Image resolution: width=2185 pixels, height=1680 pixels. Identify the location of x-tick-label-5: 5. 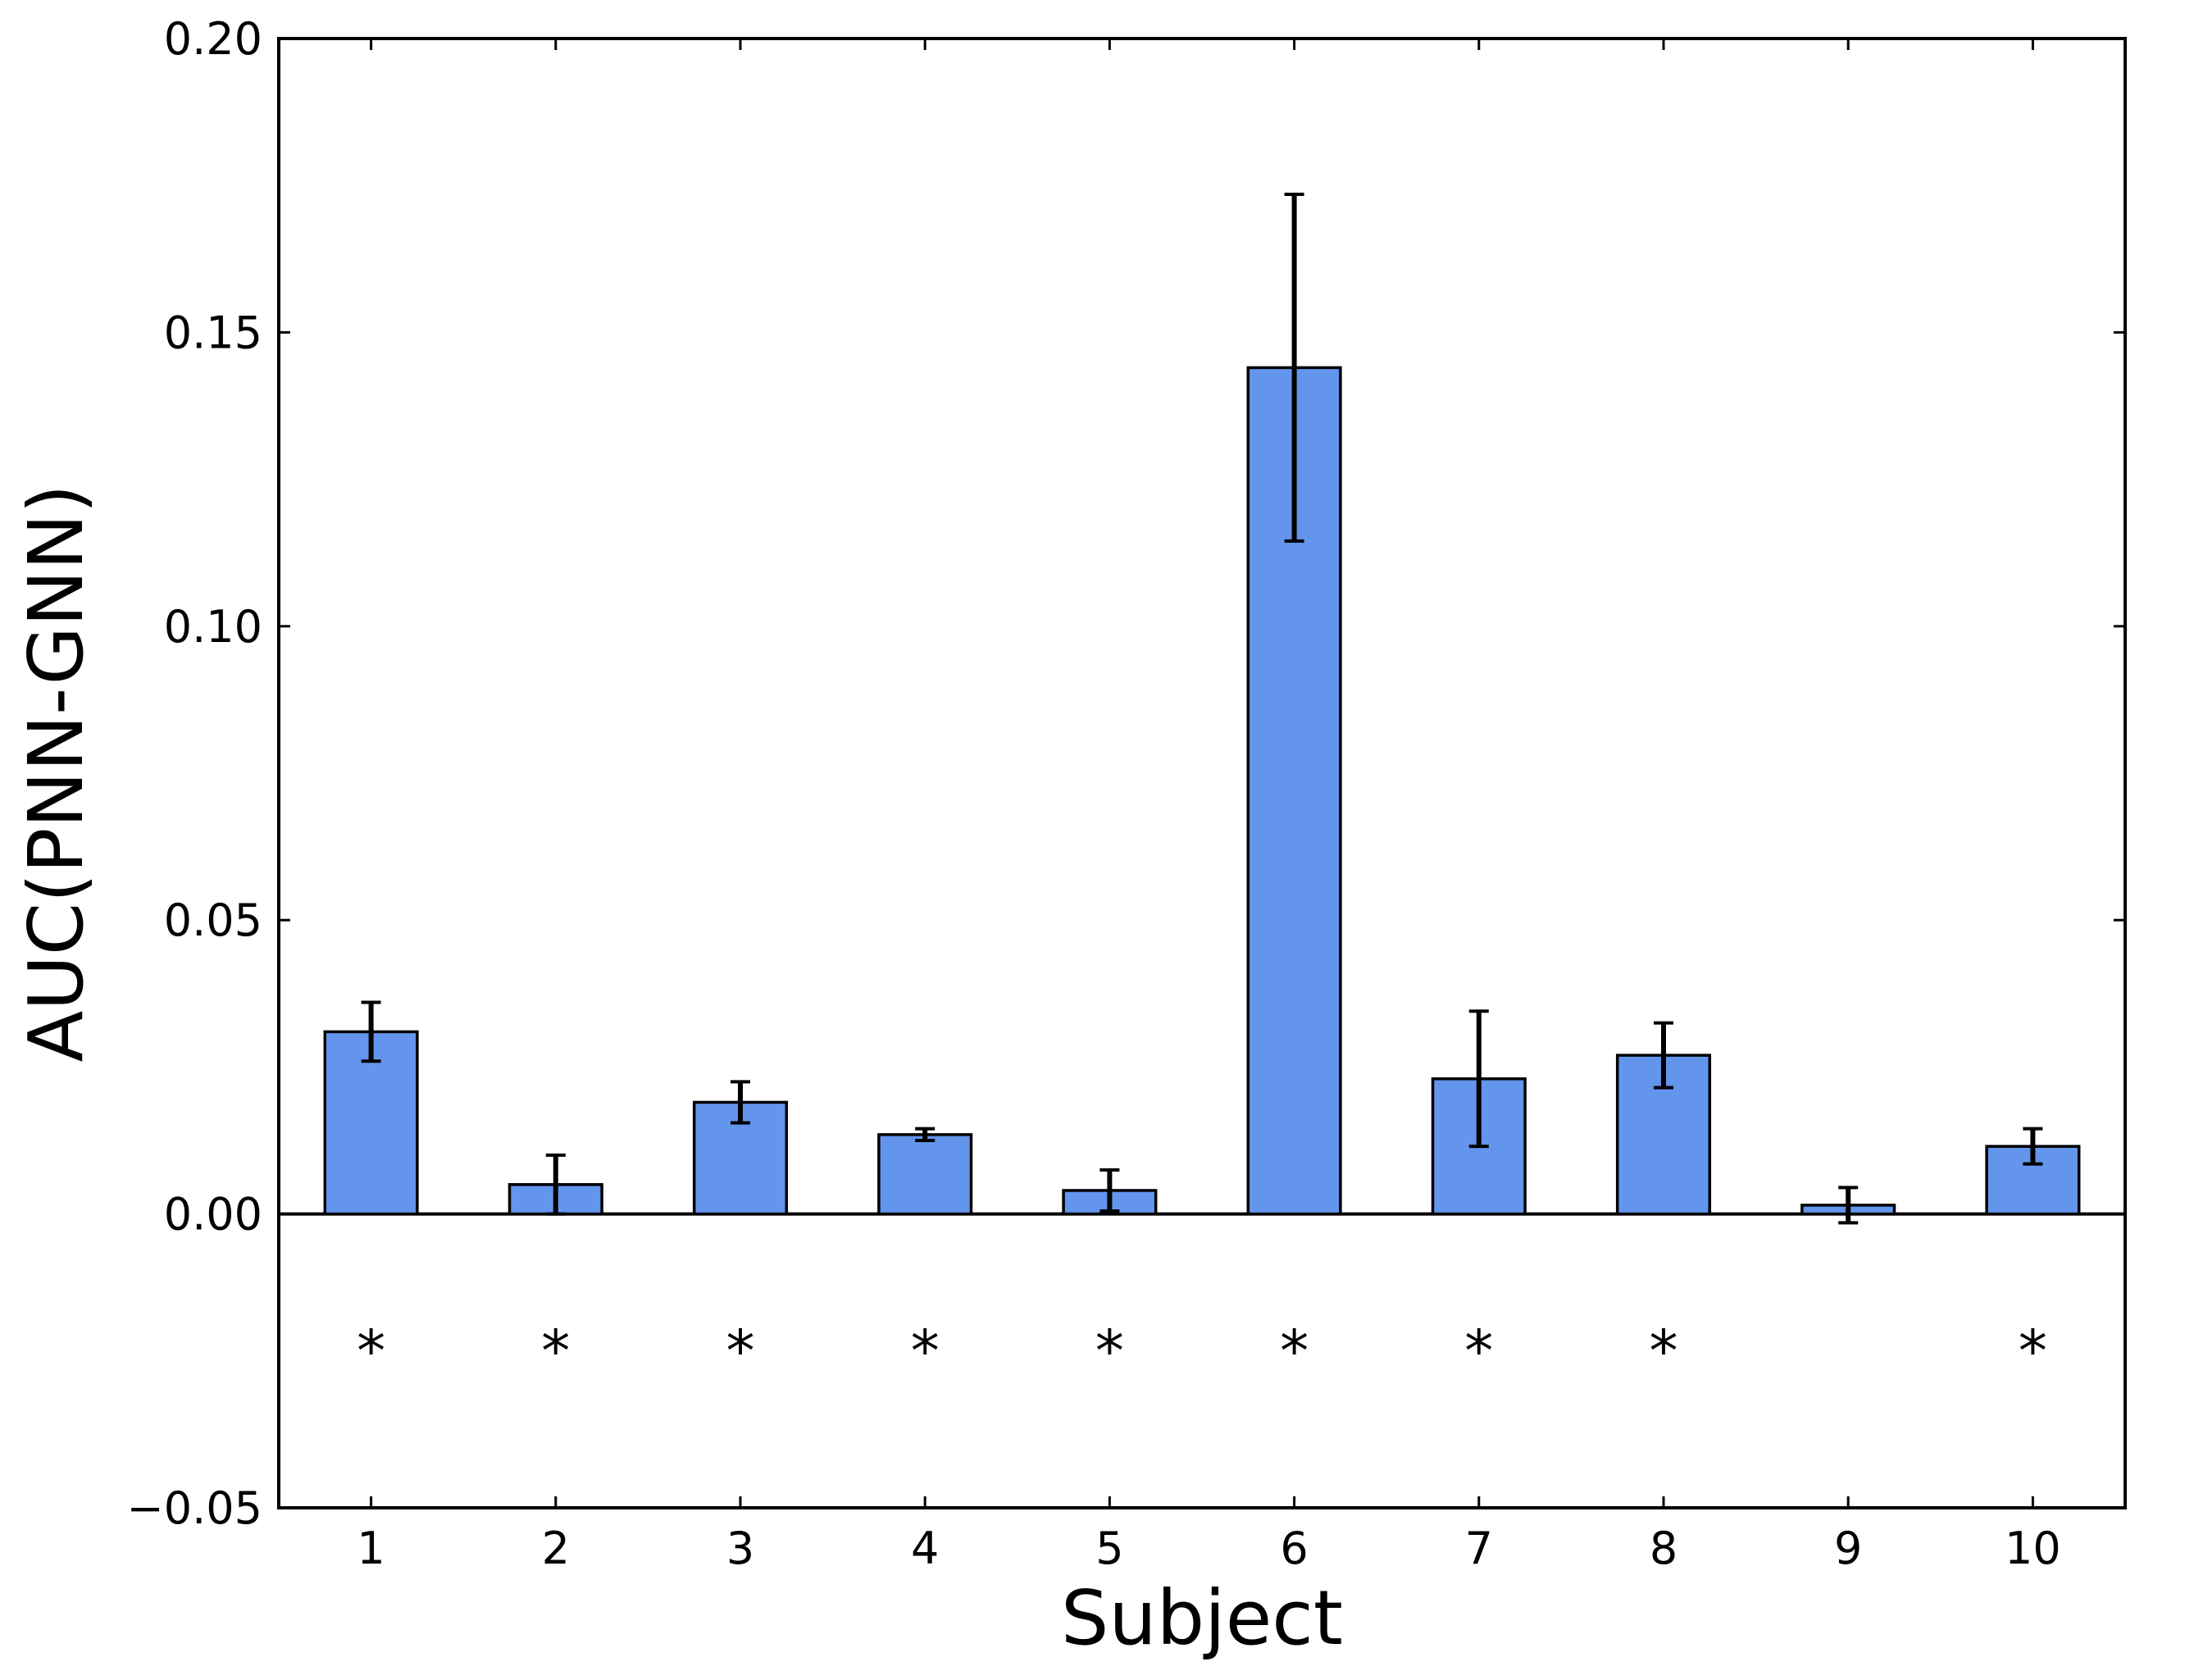
(1109, 1549).